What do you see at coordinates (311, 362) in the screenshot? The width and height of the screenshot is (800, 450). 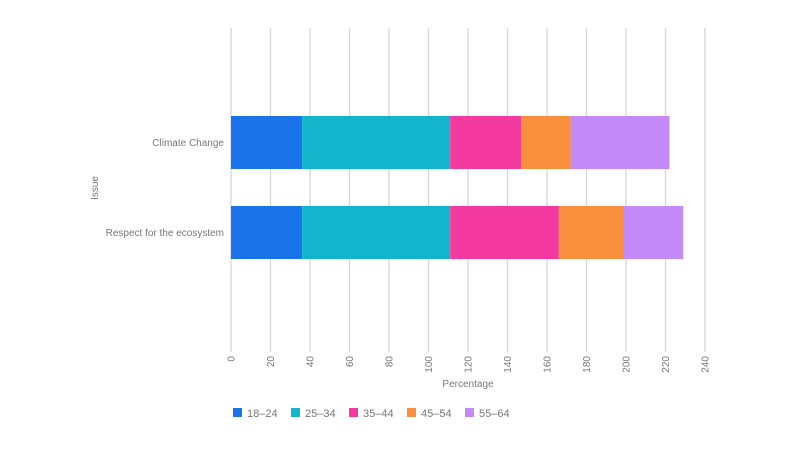 I see `x-tick-label: 40` at bounding box center [311, 362].